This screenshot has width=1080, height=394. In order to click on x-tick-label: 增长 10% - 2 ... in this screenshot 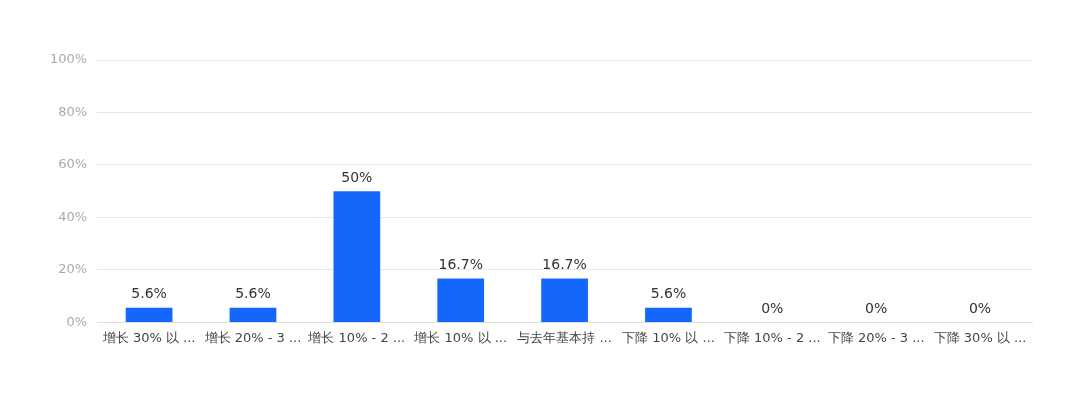, I will do `click(356, 337)`.